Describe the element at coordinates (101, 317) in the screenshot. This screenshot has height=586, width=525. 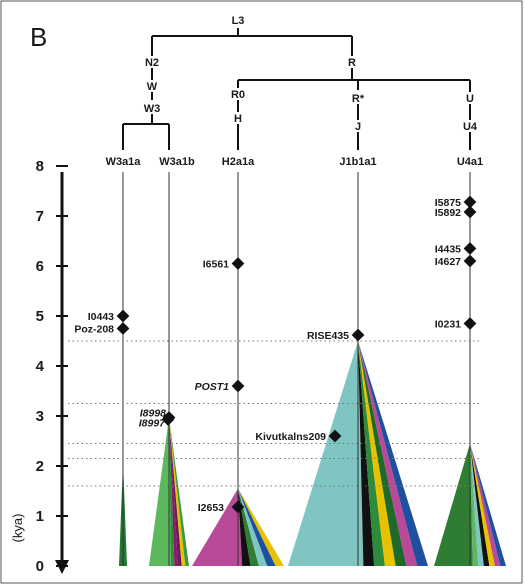
I see `sample-label: I0443` at that location.